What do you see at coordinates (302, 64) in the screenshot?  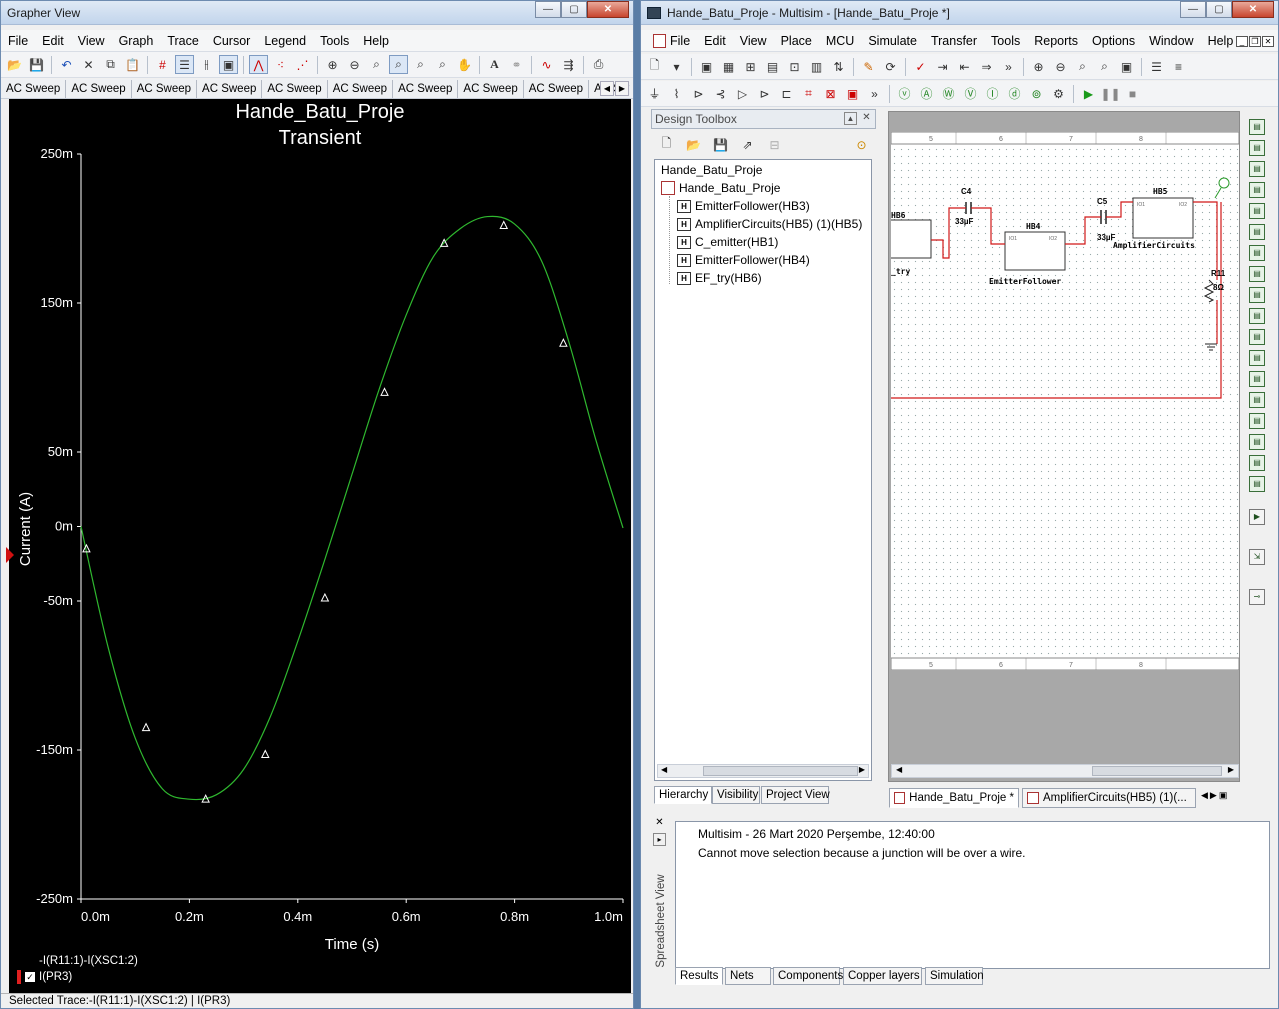 I see `trace-both-icon: ⋰` at bounding box center [302, 64].